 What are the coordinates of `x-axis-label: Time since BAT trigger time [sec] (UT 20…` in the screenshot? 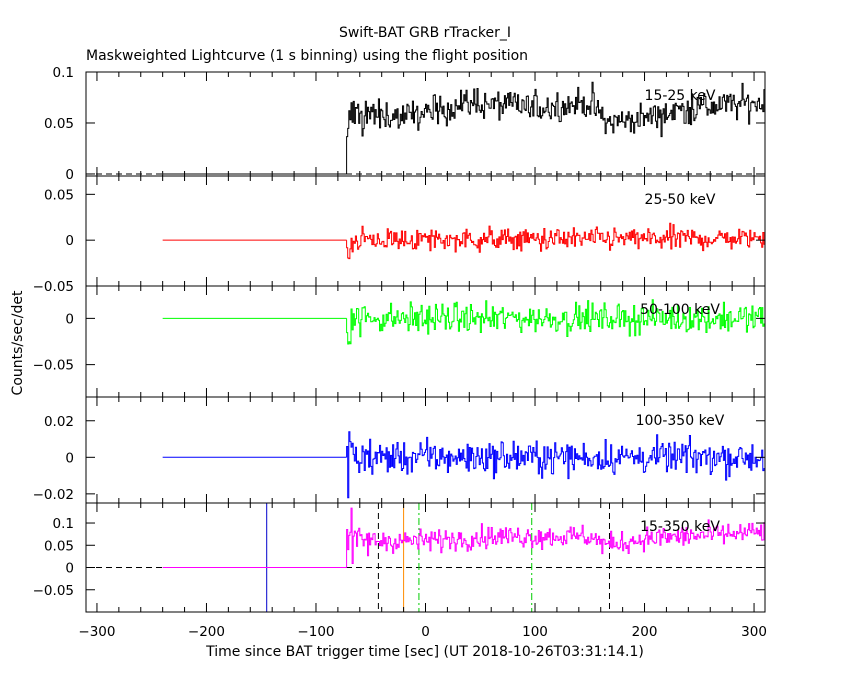 It's located at (424, 652).